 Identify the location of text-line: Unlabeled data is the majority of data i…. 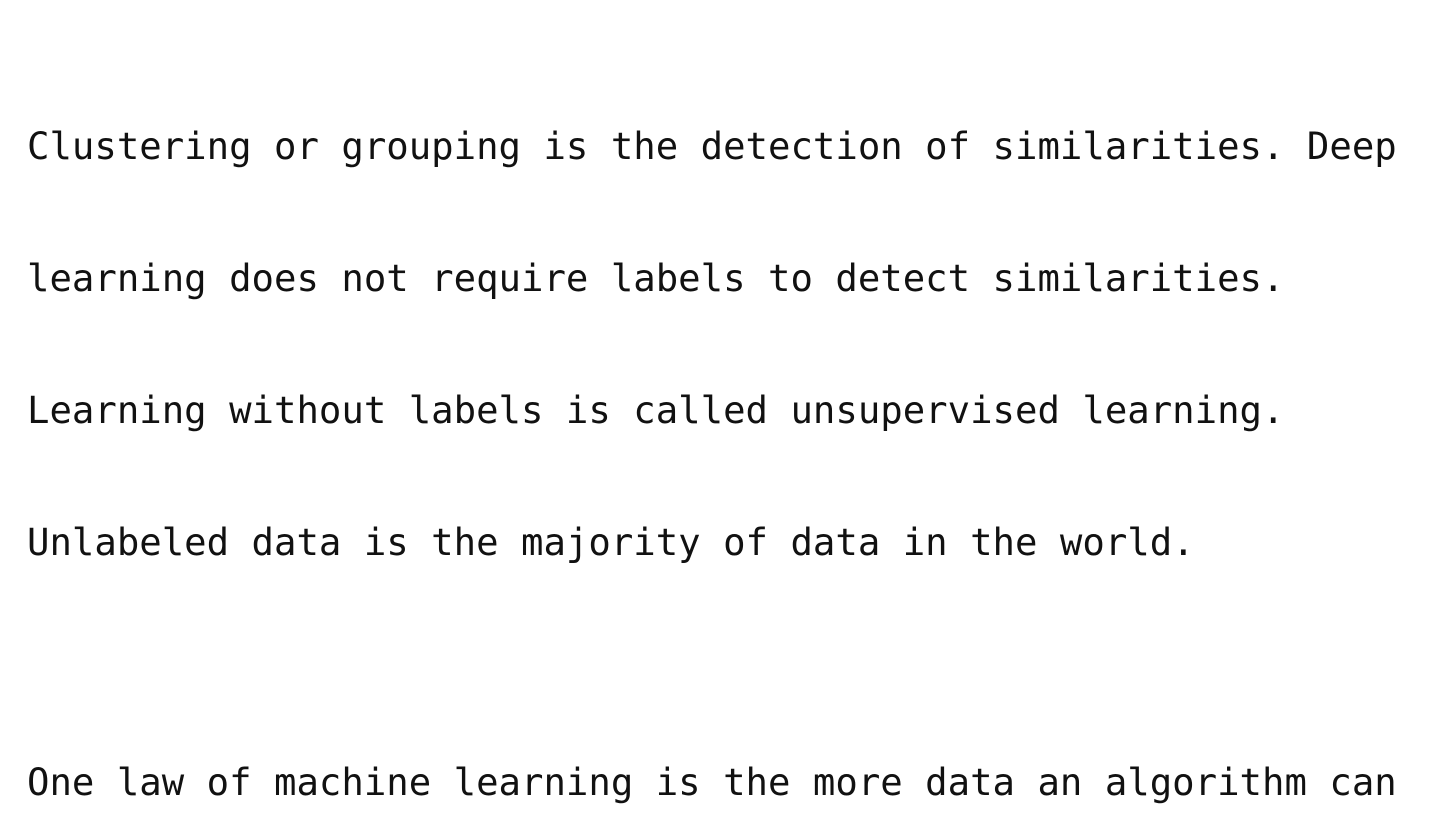
(611, 542).